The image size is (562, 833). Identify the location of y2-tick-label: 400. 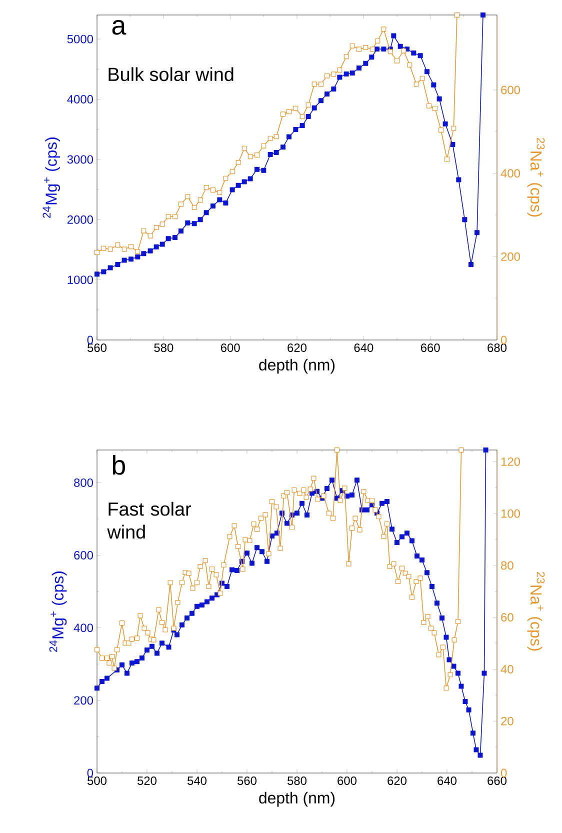
(510, 173).